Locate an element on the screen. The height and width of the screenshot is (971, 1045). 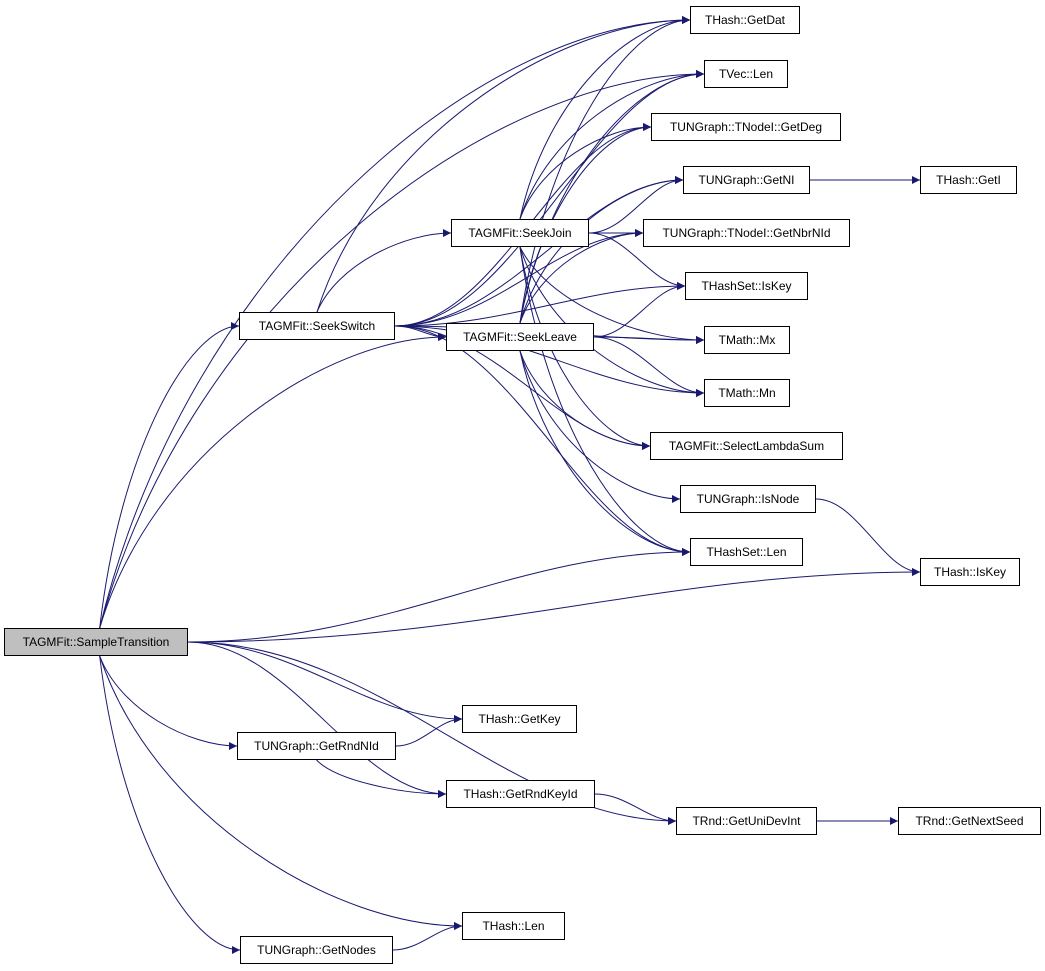
node-tmath-mx: TMath::Mx is located at coordinates (747, 340).